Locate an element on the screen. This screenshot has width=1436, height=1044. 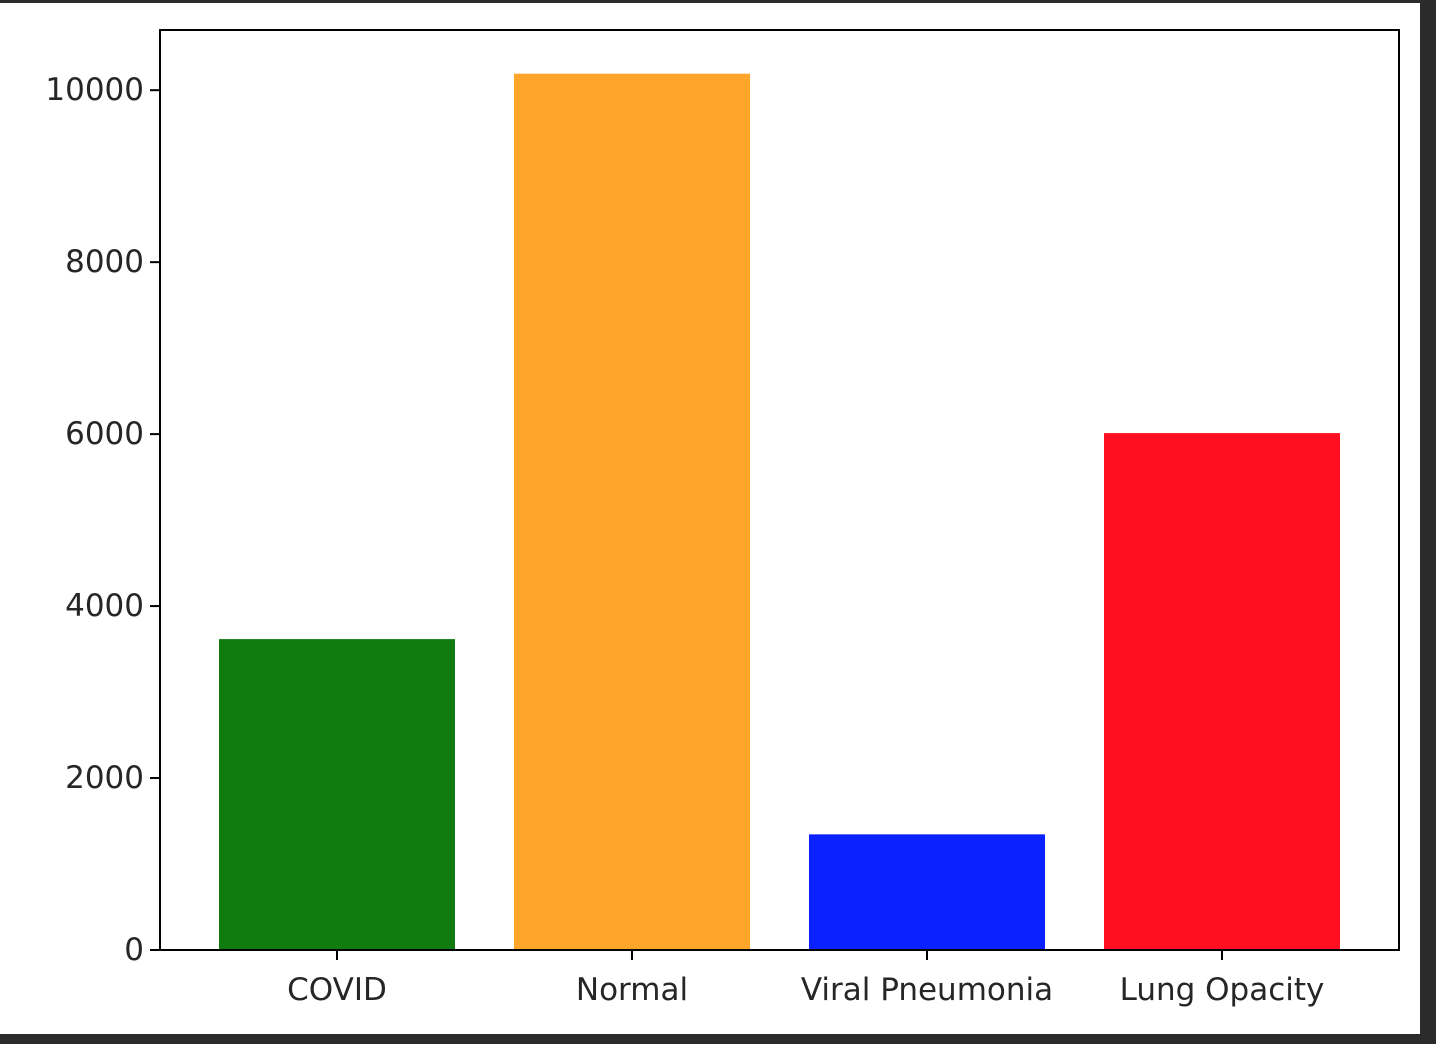
bar-normal is located at coordinates (632, 511).